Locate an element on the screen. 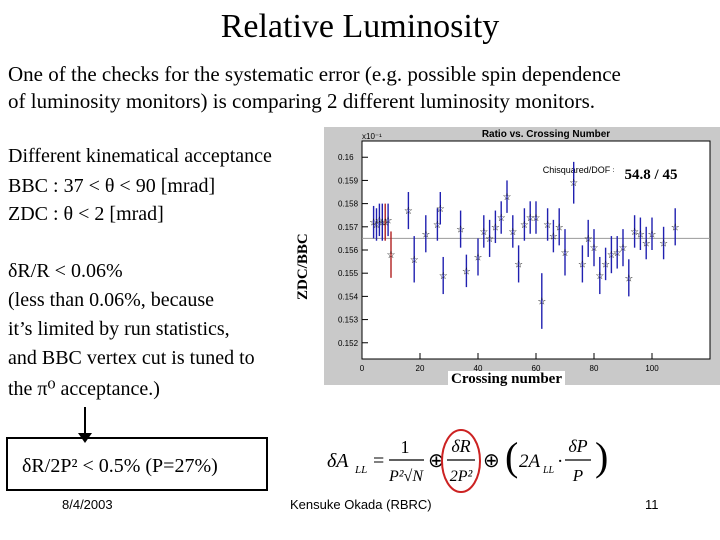 The width and height of the screenshot is (720, 540). formula-lhs: δA is located at coordinates (338, 461).